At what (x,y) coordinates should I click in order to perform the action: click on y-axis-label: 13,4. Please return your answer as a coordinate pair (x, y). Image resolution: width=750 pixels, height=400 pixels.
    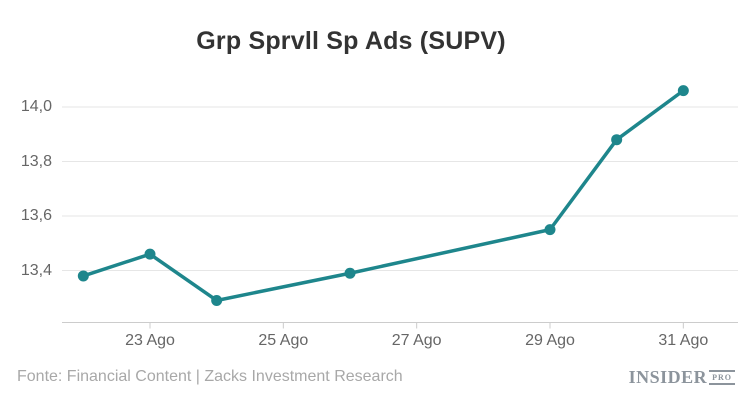
    Looking at the image, I should click on (36, 270).